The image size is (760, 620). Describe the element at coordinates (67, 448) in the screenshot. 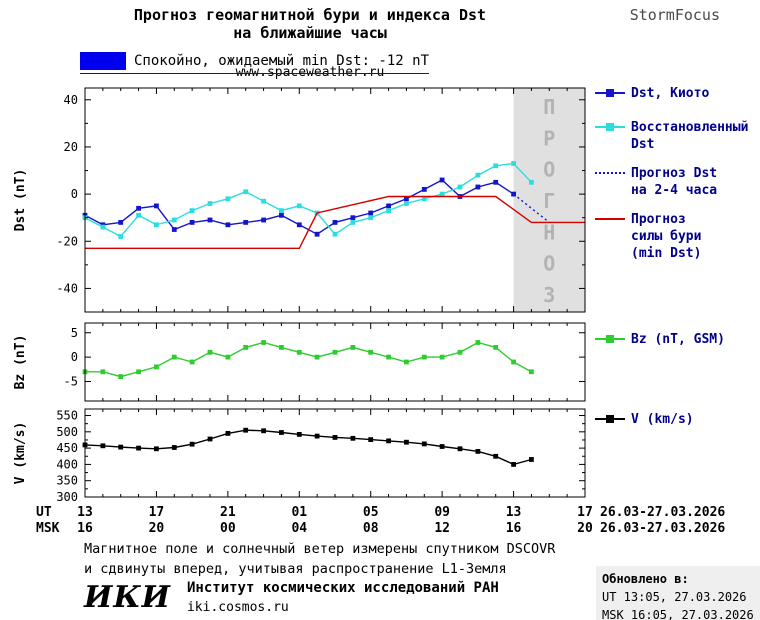

I see `svg-text: 450` at that location.